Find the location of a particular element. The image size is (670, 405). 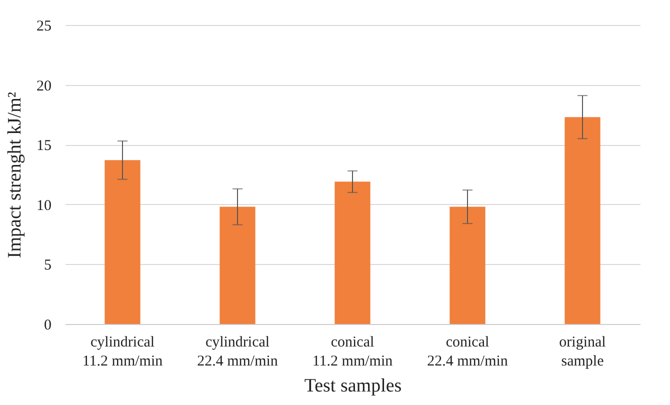

y-tick-label: 15 is located at coordinates (44, 146).